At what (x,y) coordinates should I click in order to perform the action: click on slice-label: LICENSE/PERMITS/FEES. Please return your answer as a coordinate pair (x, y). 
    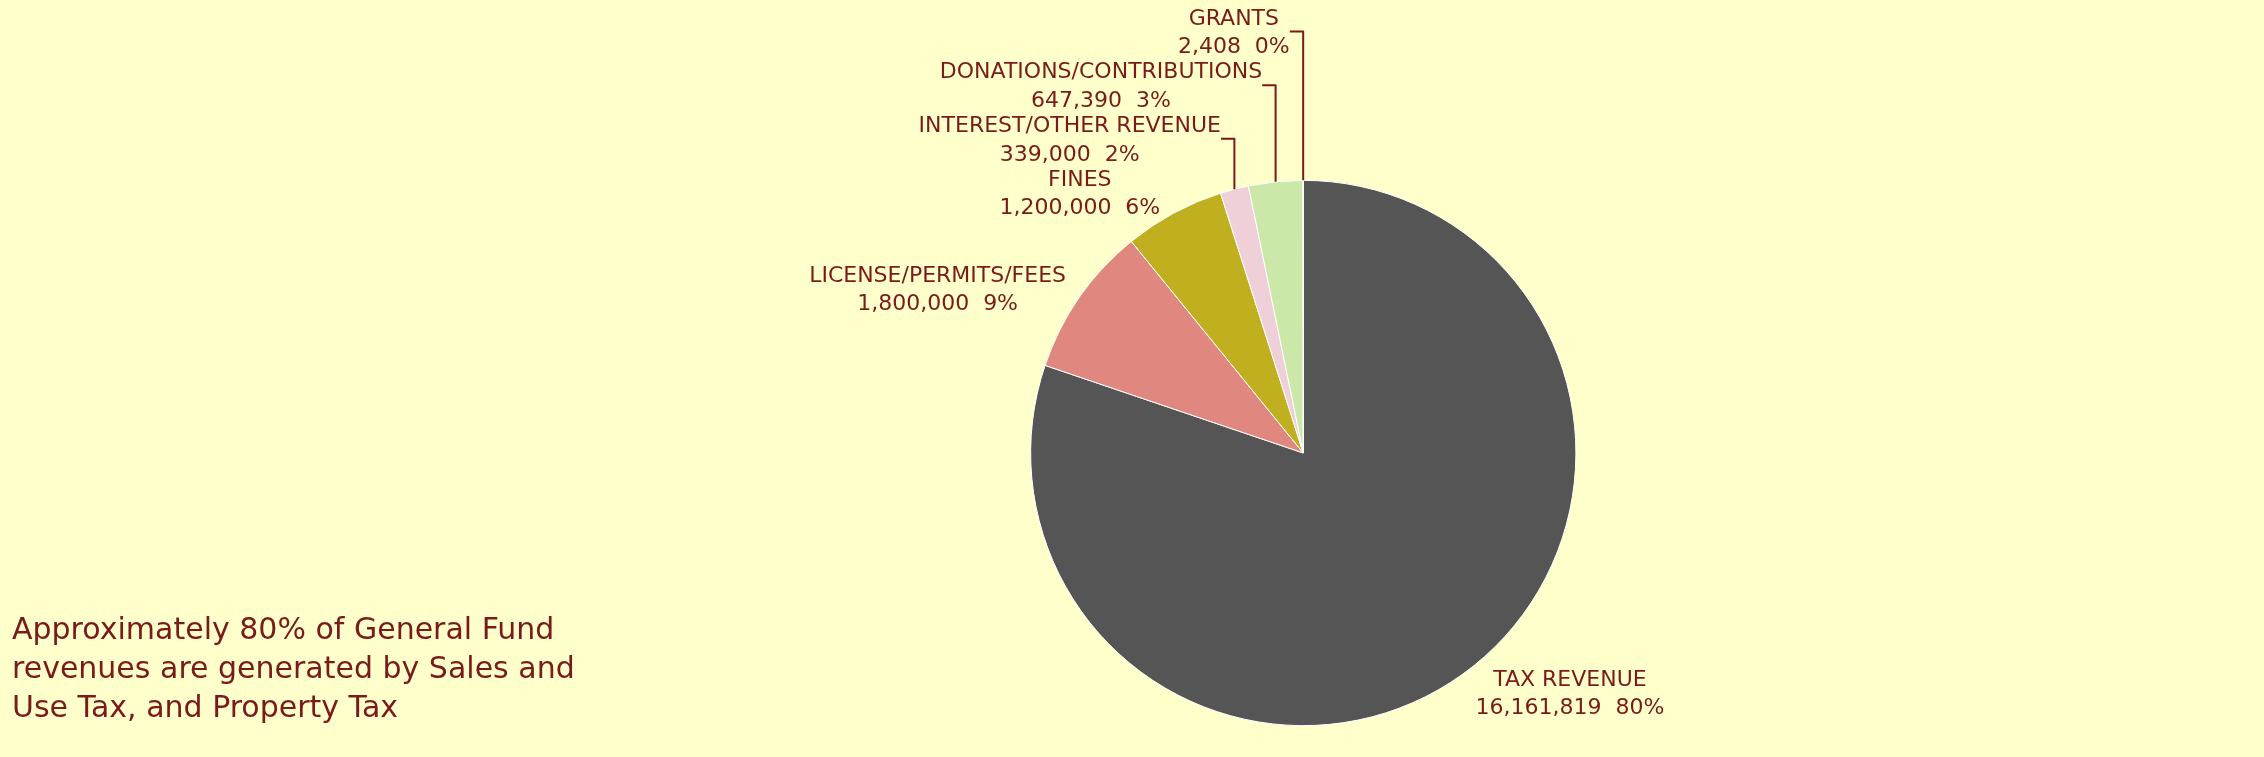
    Looking at the image, I should click on (938, 274).